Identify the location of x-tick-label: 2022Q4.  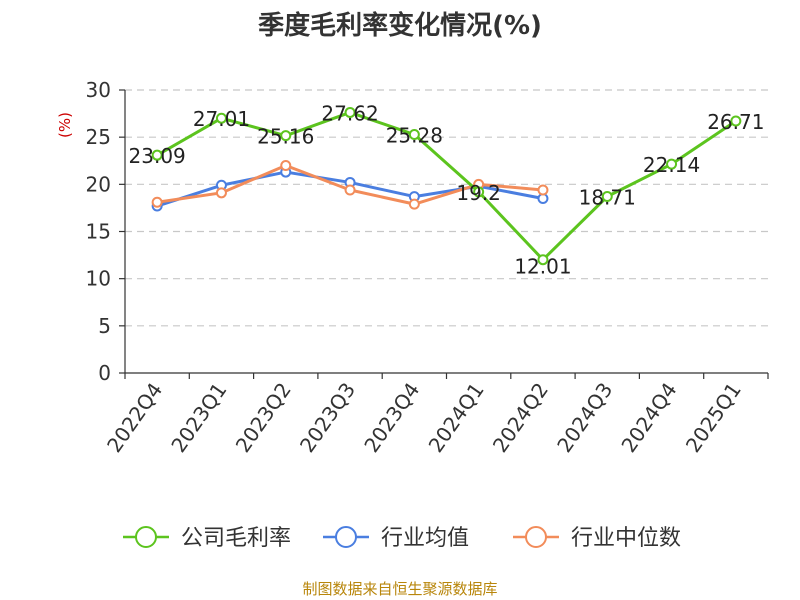
(134, 417).